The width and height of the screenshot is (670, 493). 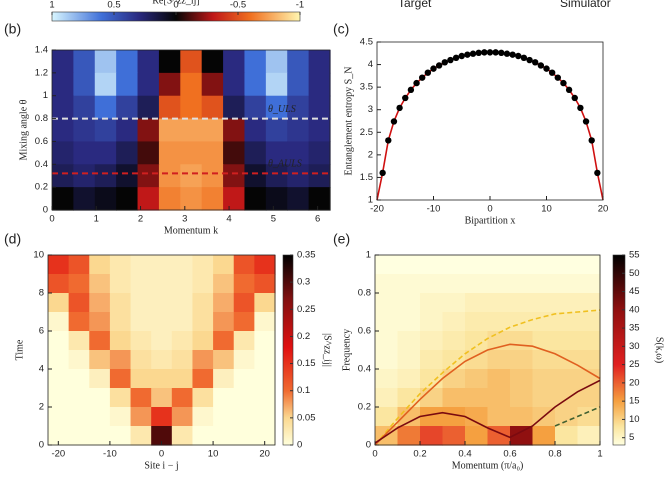 What do you see at coordinates (634, 291) in the screenshot?
I see `colorbar-tick-label: 45` at bounding box center [634, 291].